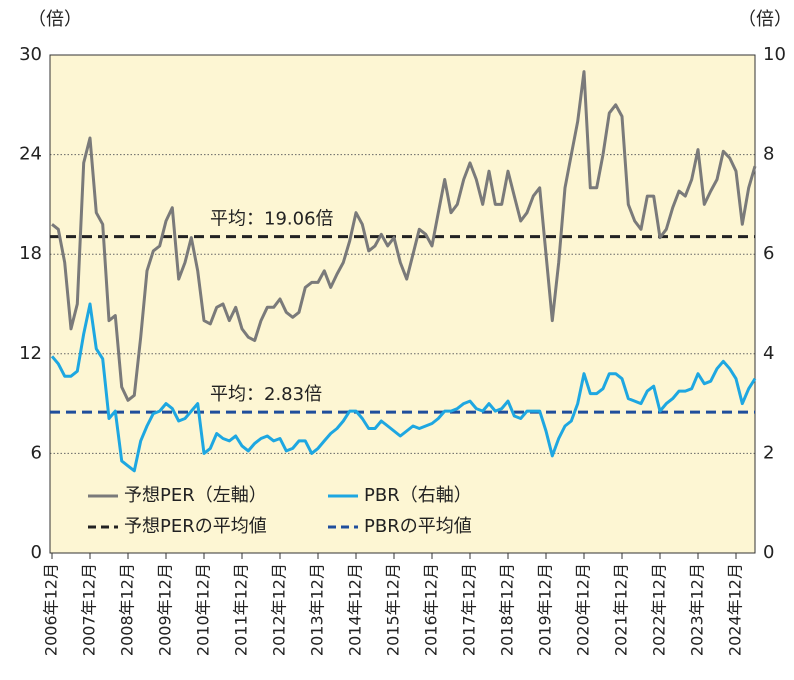  Describe the element at coordinates (469, 609) in the screenshot. I see `x-tick-label: 2017年12月` at that location.